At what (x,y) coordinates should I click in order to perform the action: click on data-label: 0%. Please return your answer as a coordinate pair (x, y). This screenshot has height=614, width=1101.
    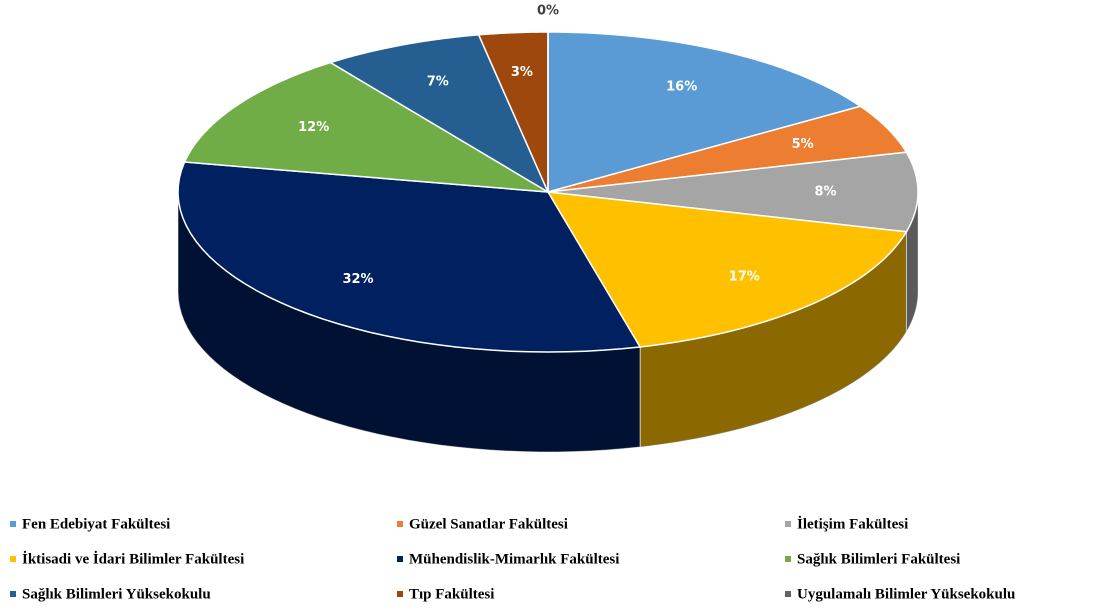
    Looking at the image, I should click on (548, 11).